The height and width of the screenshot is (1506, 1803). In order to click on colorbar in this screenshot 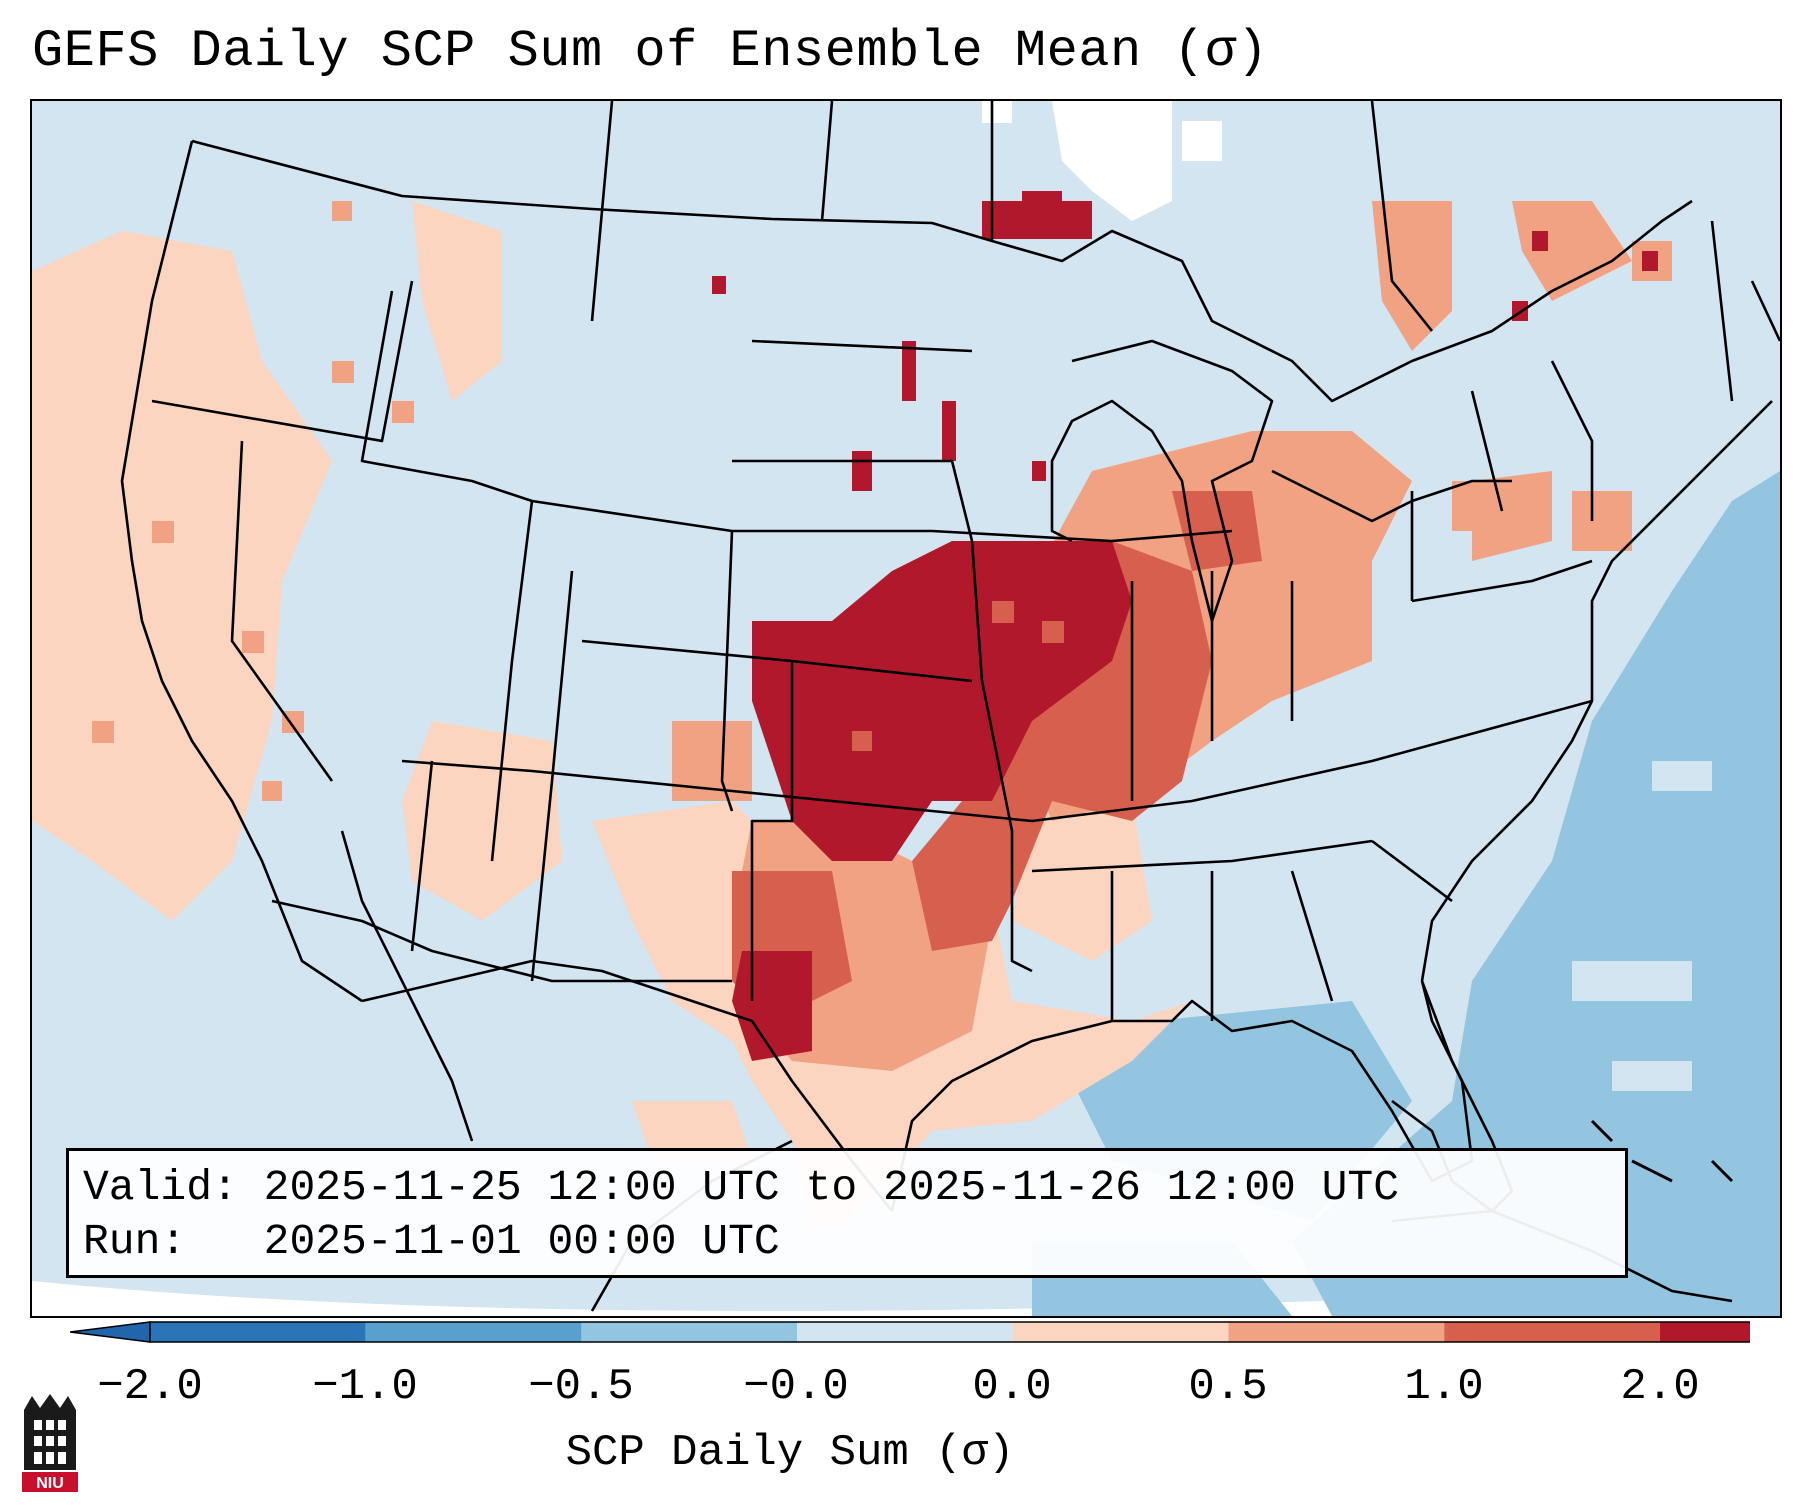, I will do `click(910, 1332)`.